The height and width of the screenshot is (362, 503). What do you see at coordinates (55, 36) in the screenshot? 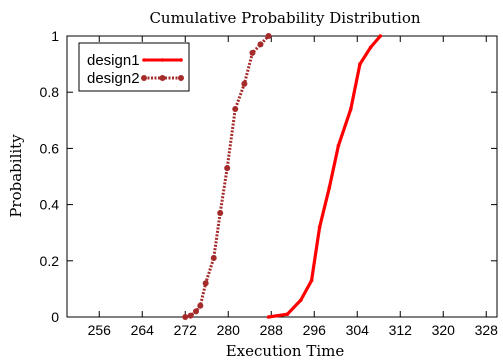
I see `y-tick-label: 1` at bounding box center [55, 36].